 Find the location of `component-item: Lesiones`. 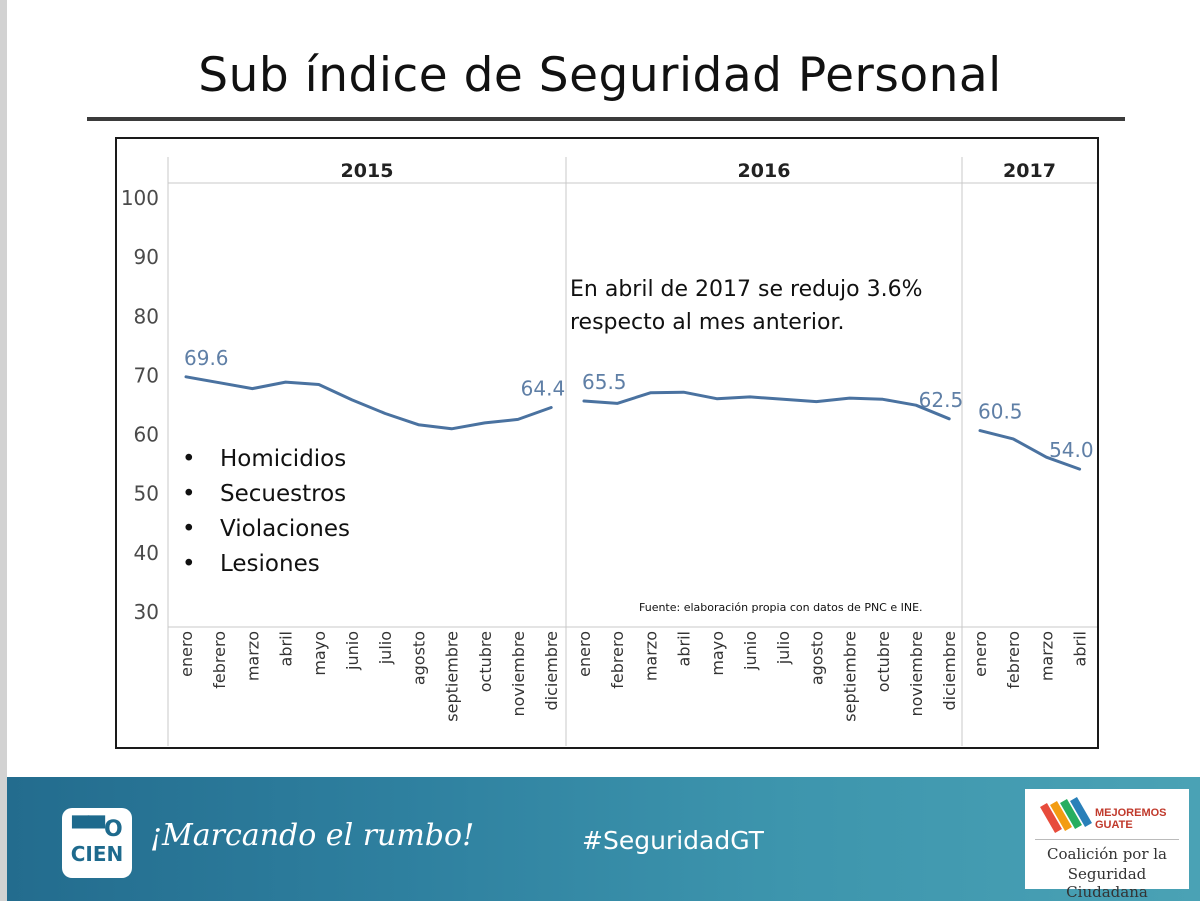

component-item: Lesiones is located at coordinates (265, 568).